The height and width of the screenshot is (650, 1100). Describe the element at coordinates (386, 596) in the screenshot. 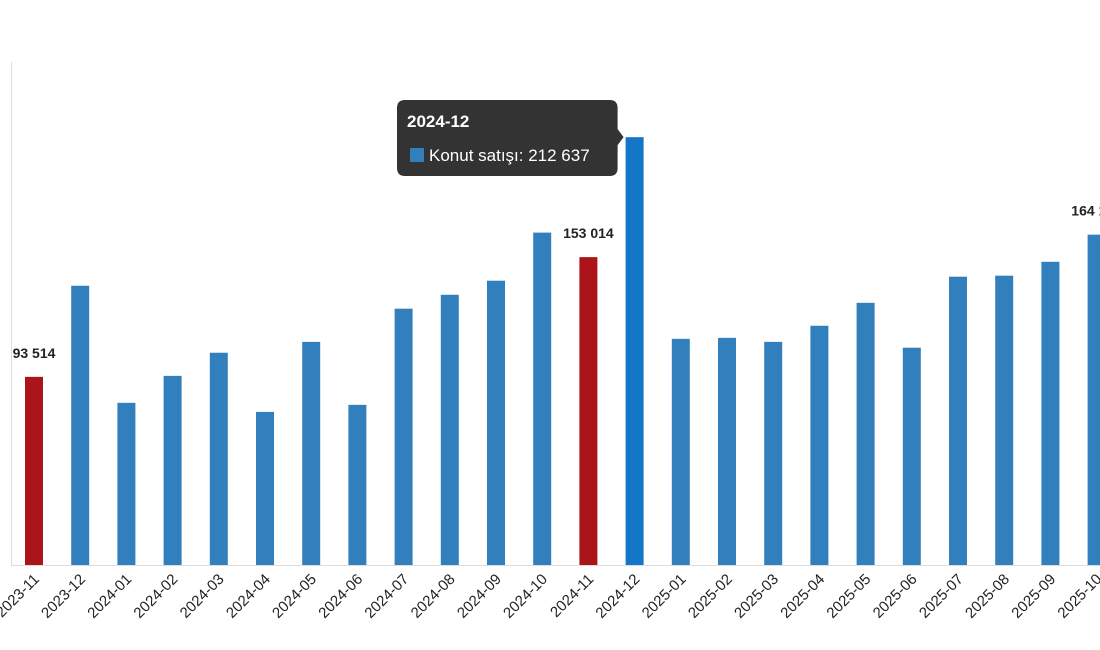

I see `x-tick-label: 2024-07` at that location.